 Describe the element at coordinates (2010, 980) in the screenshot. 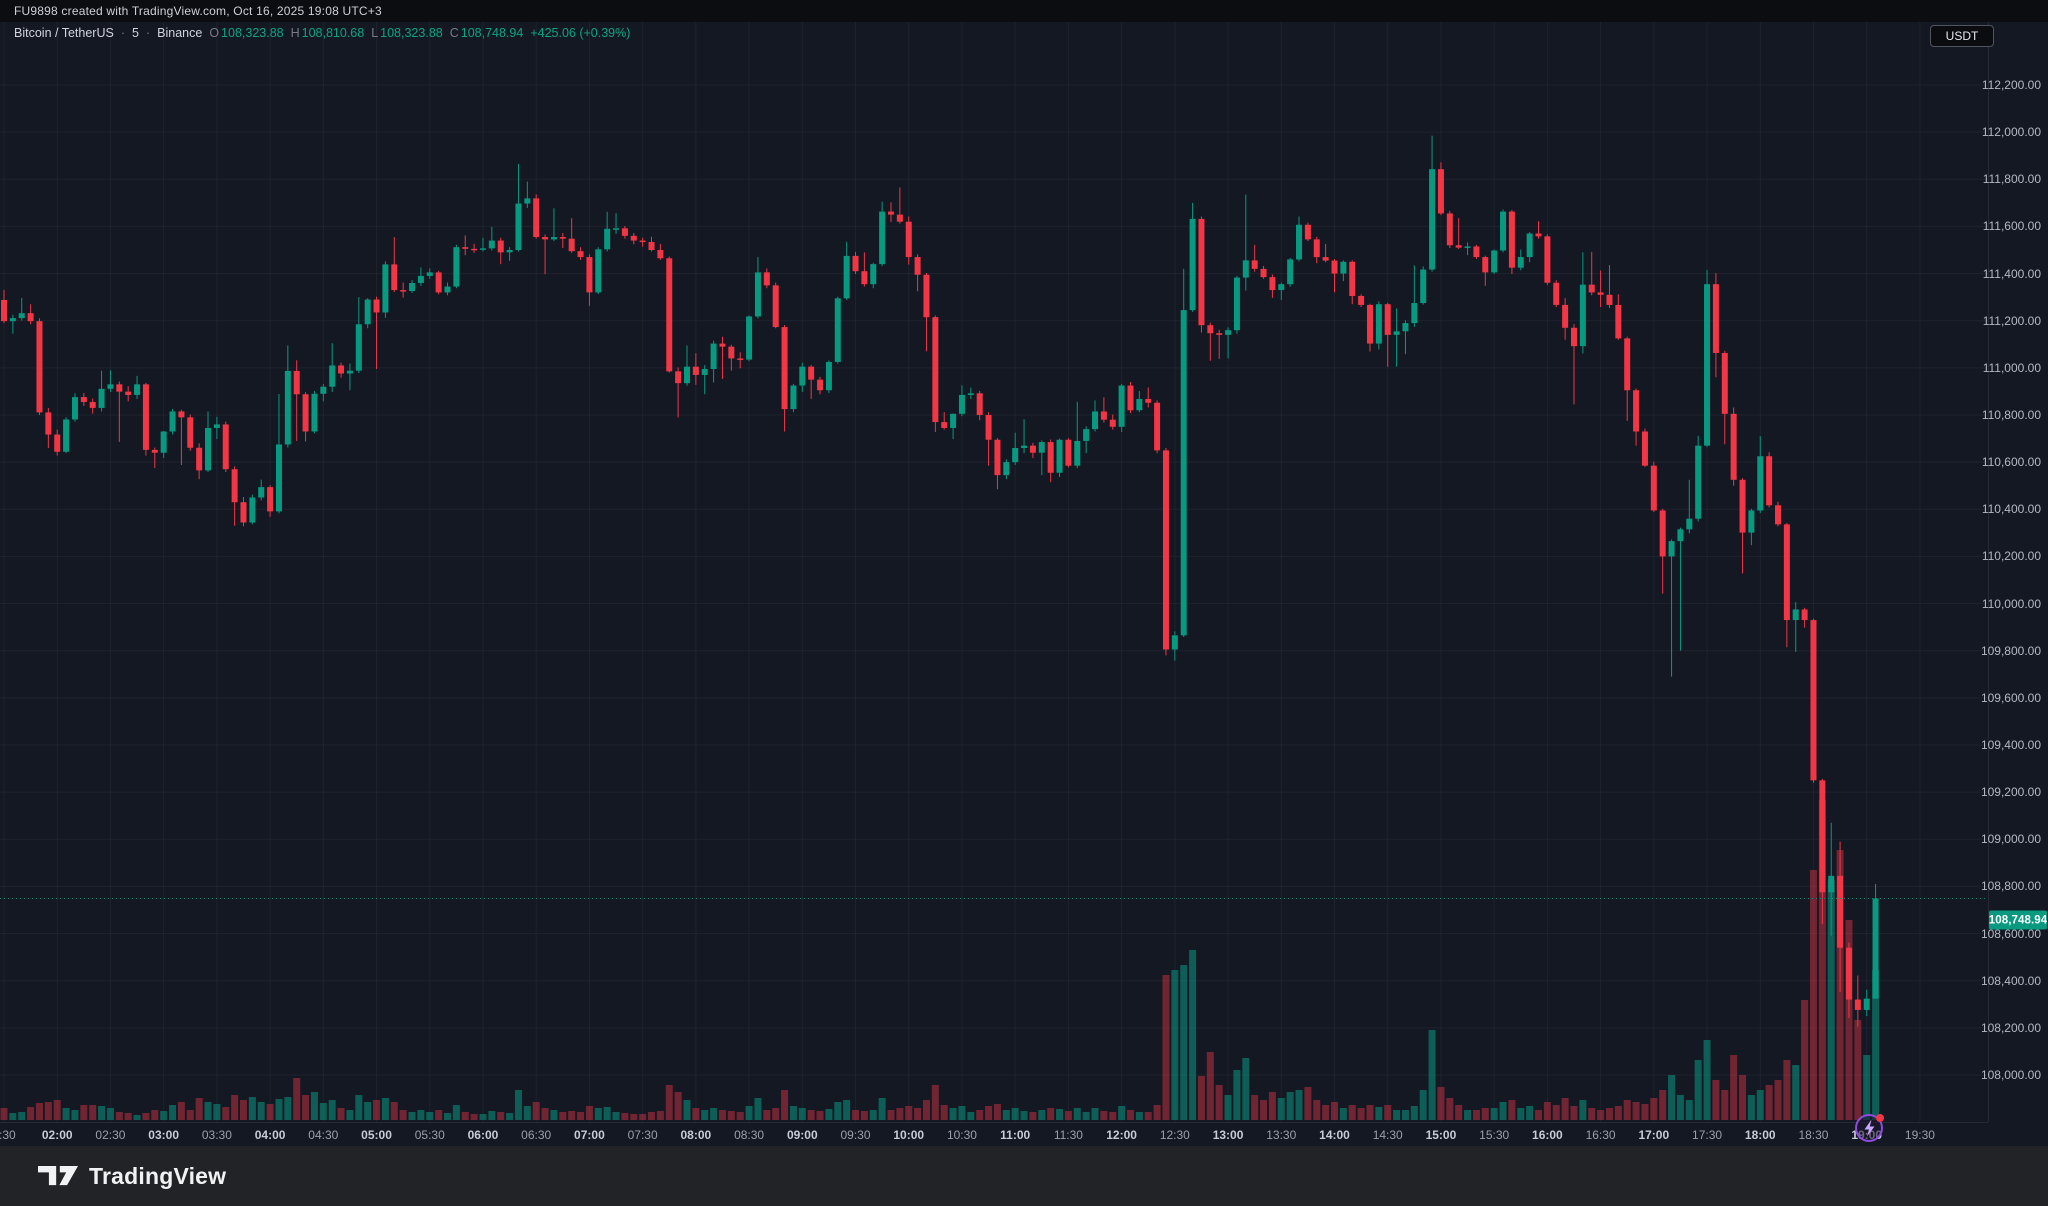

I see `price-tick-label: 108,400.00` at that location.